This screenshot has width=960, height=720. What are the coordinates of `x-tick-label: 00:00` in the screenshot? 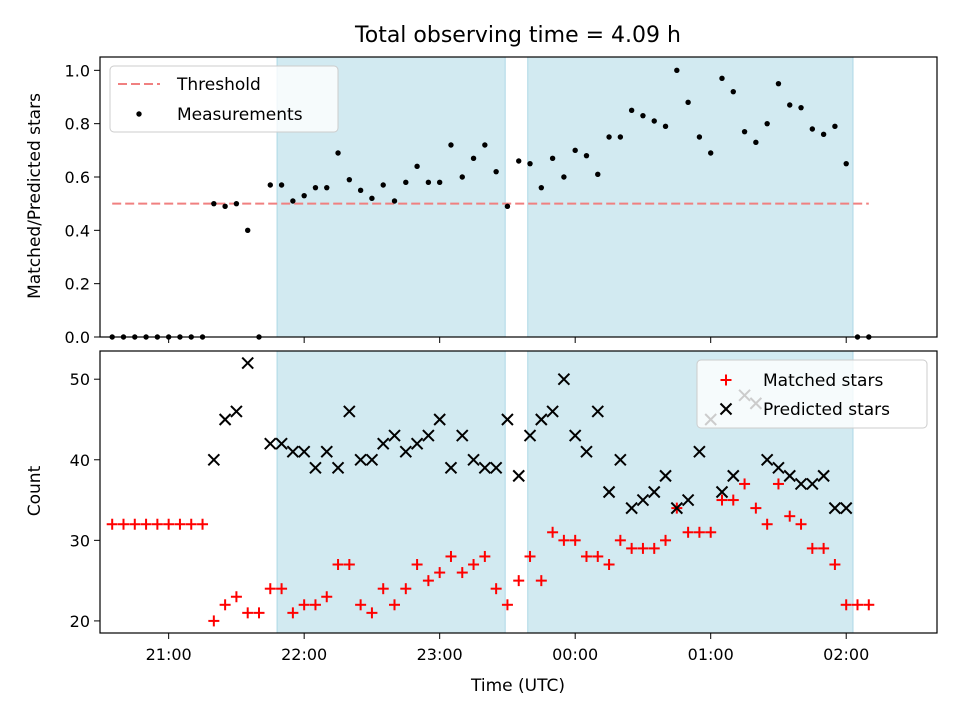 It's located at (575, 654).